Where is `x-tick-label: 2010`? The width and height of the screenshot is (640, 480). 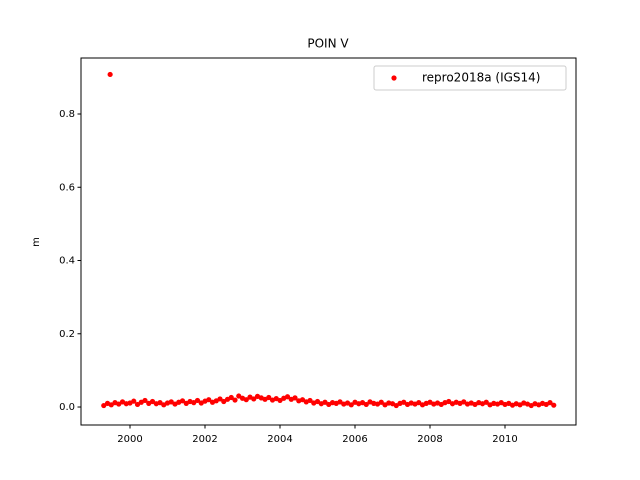 x-tick-label: 2010 is located at coordinates (504, 439).